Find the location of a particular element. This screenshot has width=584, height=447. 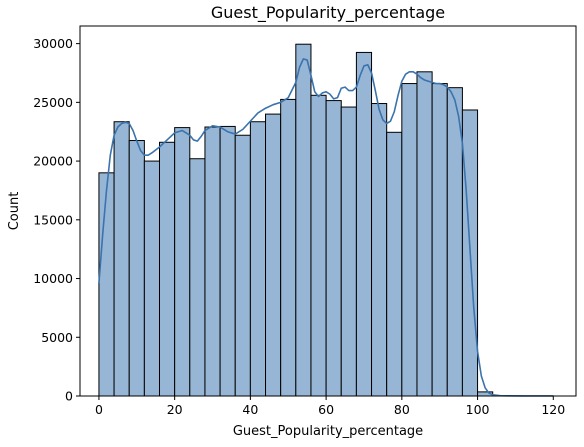

x-axis-title: Guest_Popularity_percentage is located at coordinates (328, 431).